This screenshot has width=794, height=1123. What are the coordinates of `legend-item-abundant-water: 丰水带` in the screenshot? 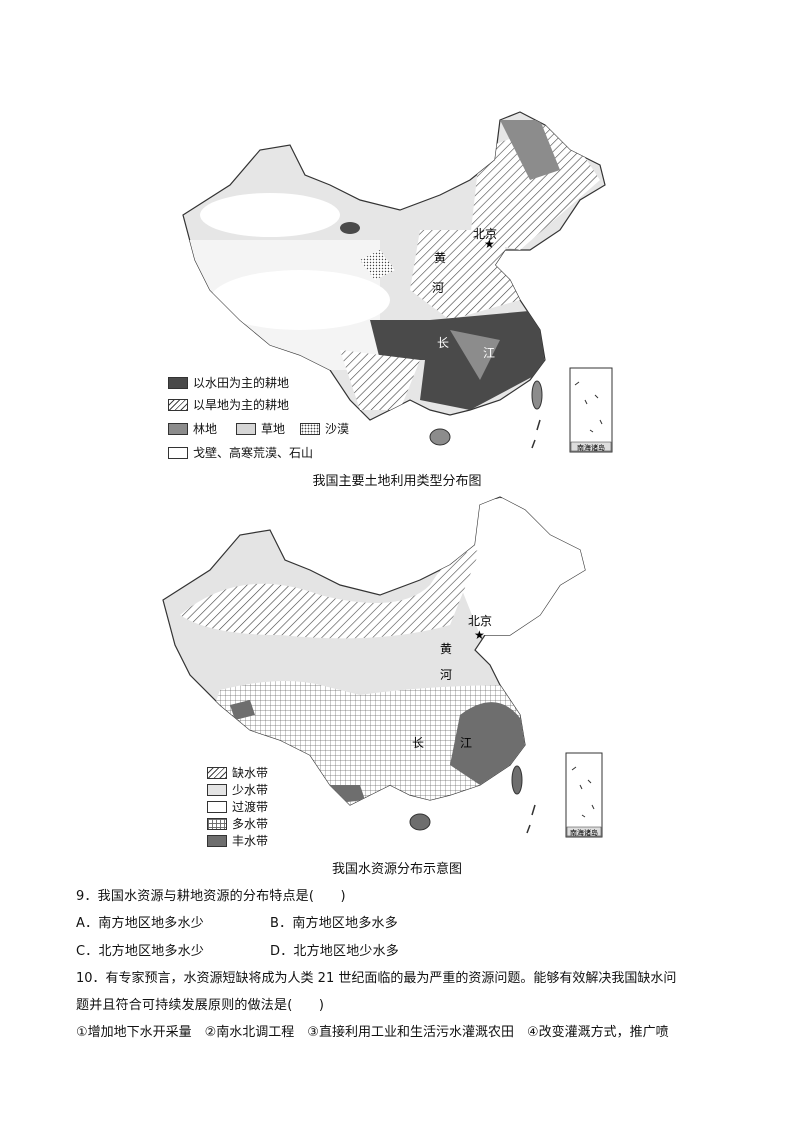 It's located at (237, 840).